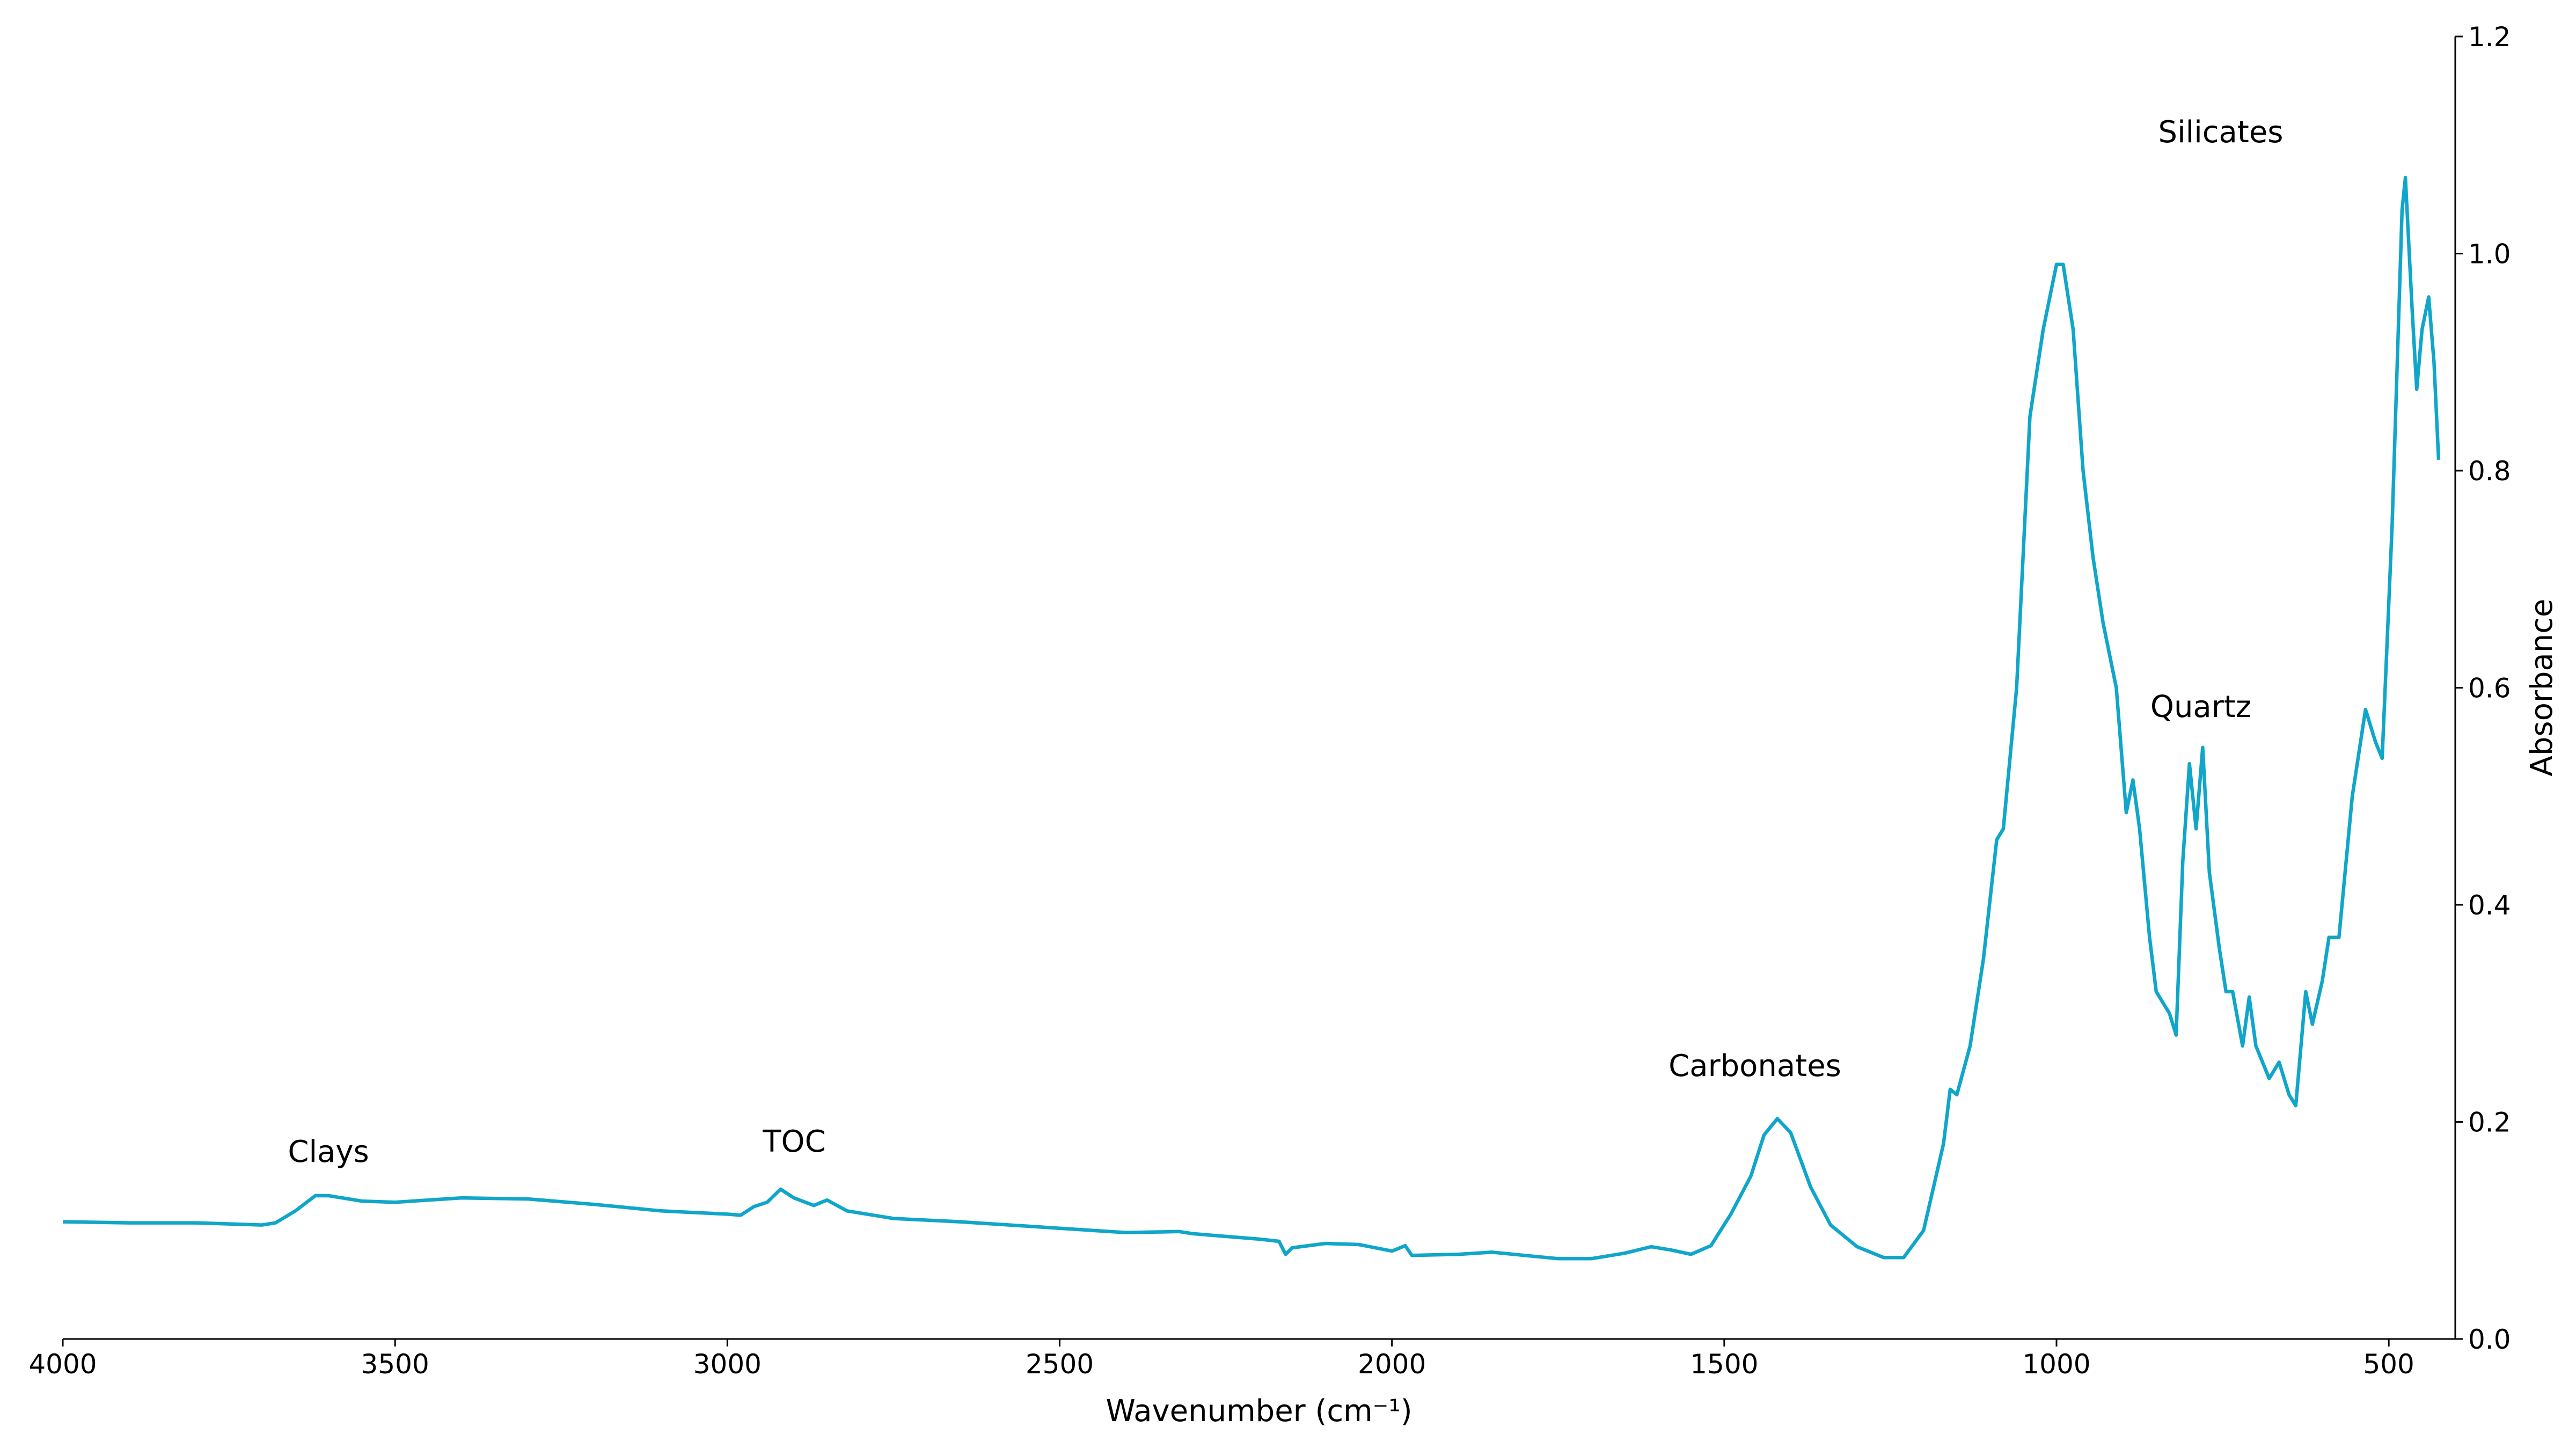  Describe the element at coordinates (2489, 1122) in the screenshot. I see `y-tick-label: 0.2` at that location.